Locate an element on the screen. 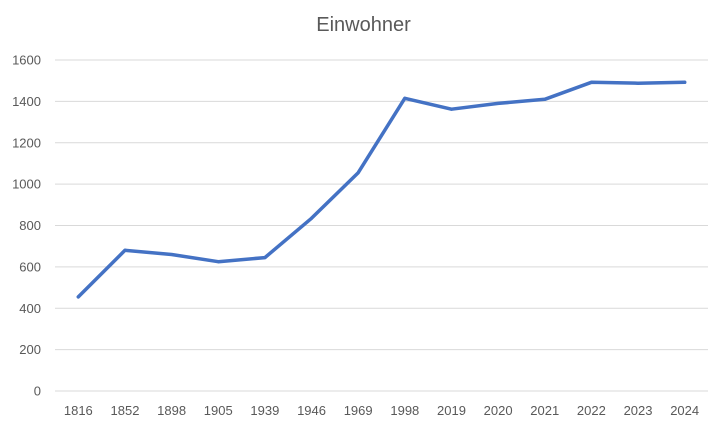  y-tick-label: 0 is located at coordinates (37, 391).